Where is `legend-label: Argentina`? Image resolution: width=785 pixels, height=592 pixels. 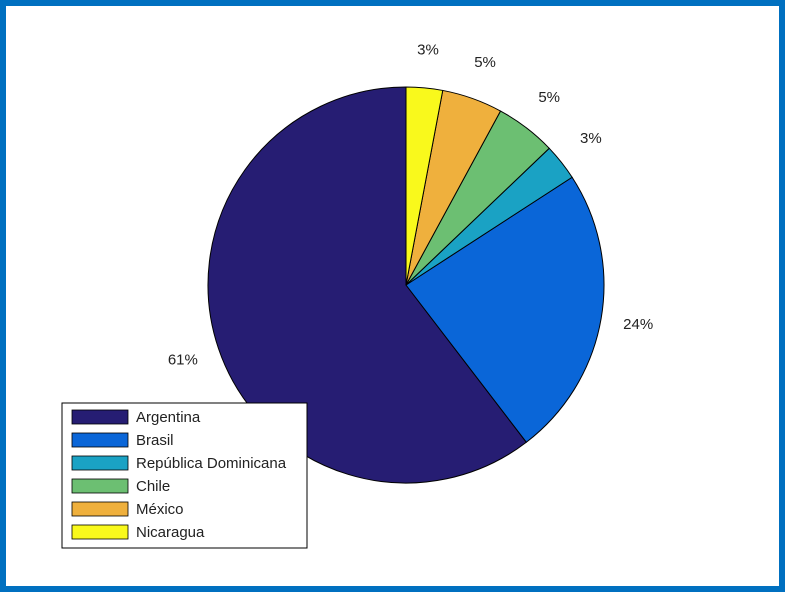 legend-label: Argentina is located at coordinates (168, 417).